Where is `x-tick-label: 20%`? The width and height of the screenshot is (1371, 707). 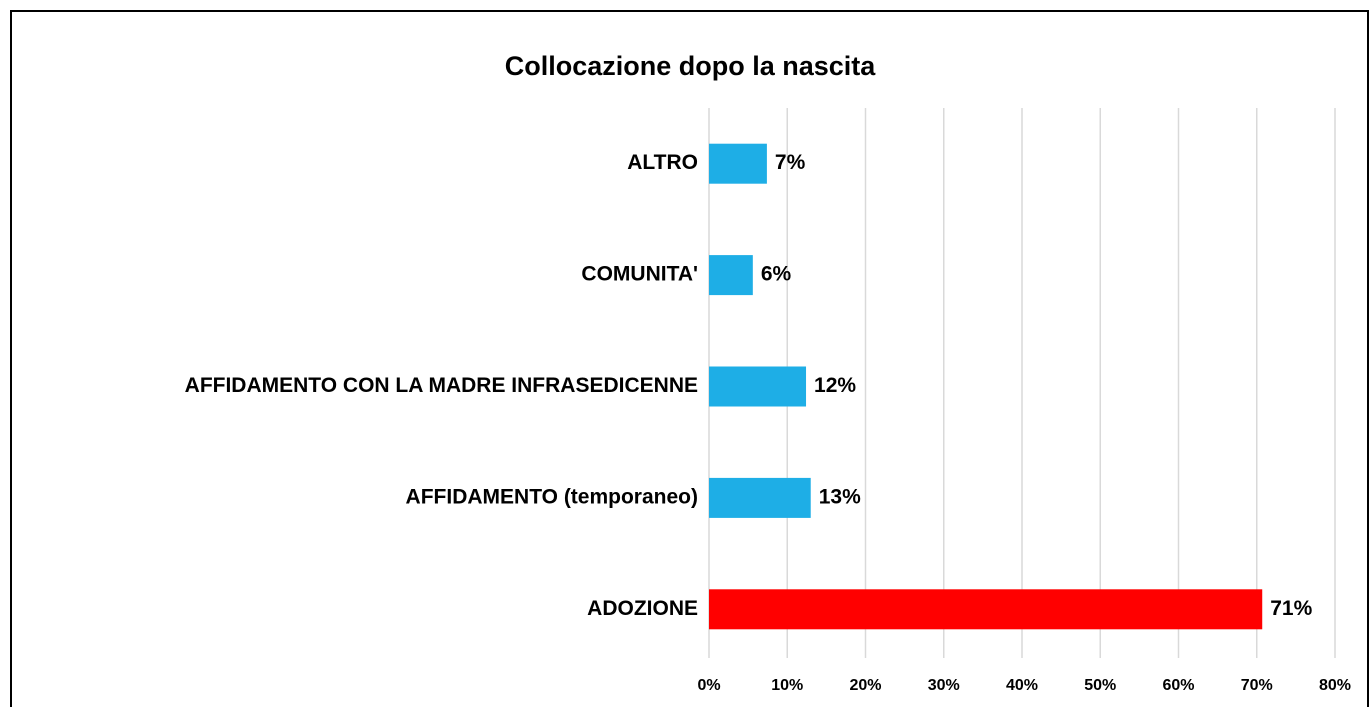 x-tick-label: 20% is located at coordinates (865, 685).